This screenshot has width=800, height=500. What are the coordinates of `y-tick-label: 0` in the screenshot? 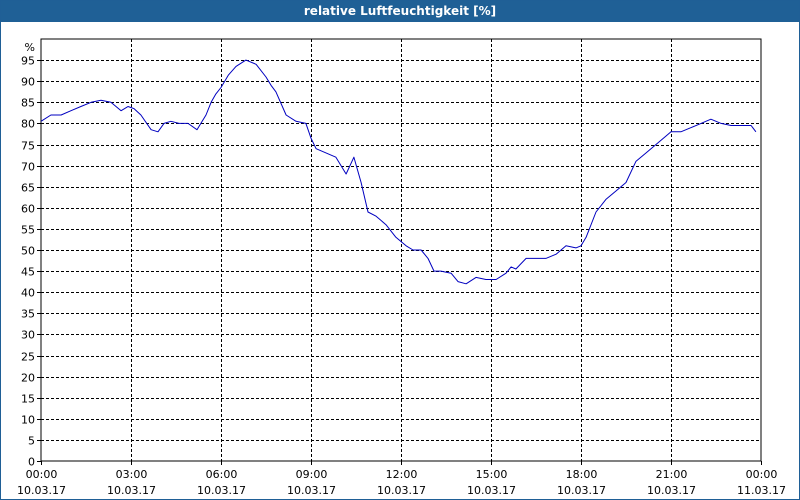 It's located at (31, 462).